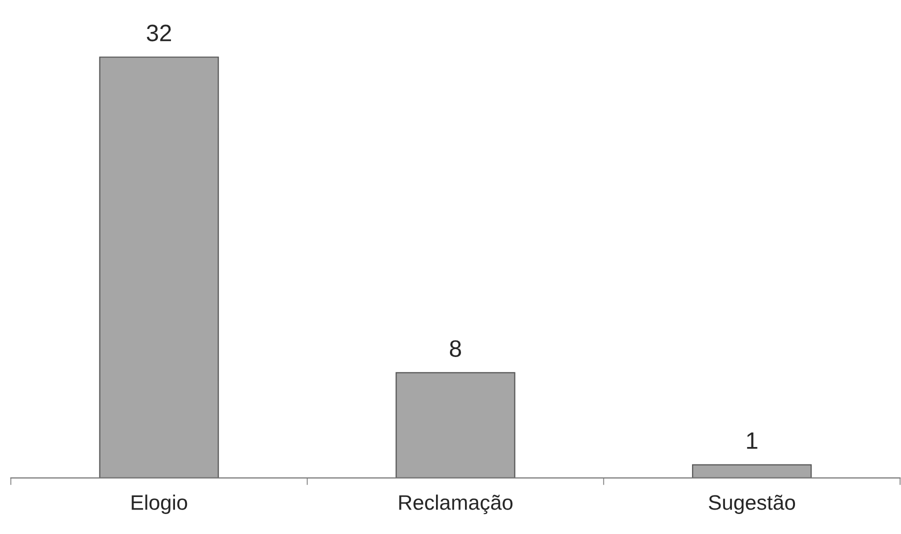 The height and width of the screenshot is (534, 901). Describe the element at coordinates (752, 440) in the screenshot. I see `data-label: 1` at that location.